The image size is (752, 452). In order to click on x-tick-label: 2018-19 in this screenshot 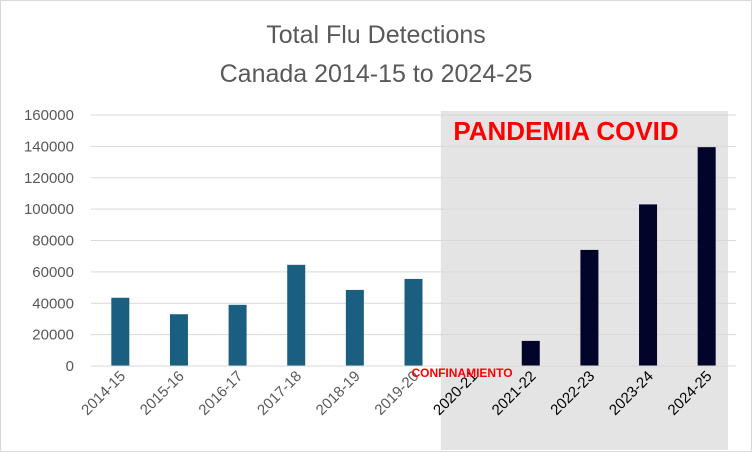, I will do `click(338, 393)`.